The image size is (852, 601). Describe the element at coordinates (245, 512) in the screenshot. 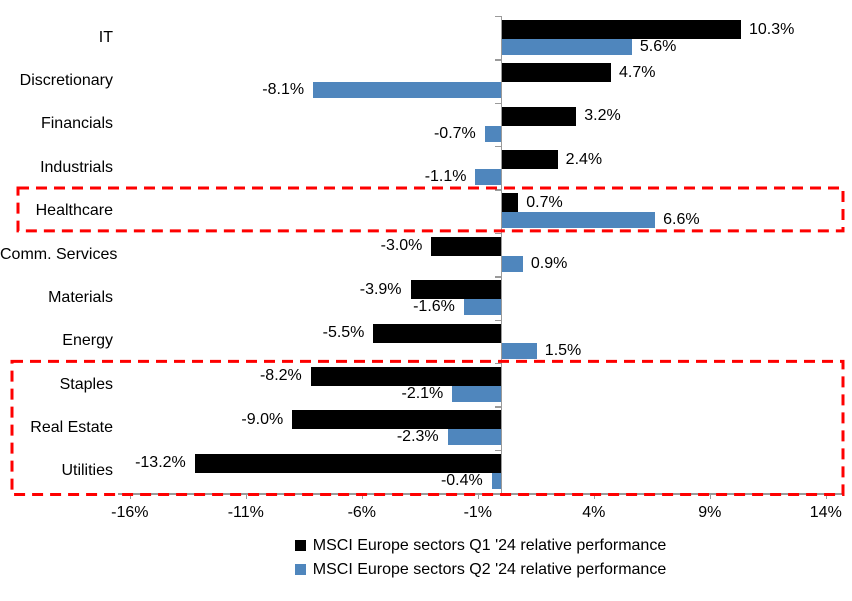

I see `x-tick-label: -11%` at that location.